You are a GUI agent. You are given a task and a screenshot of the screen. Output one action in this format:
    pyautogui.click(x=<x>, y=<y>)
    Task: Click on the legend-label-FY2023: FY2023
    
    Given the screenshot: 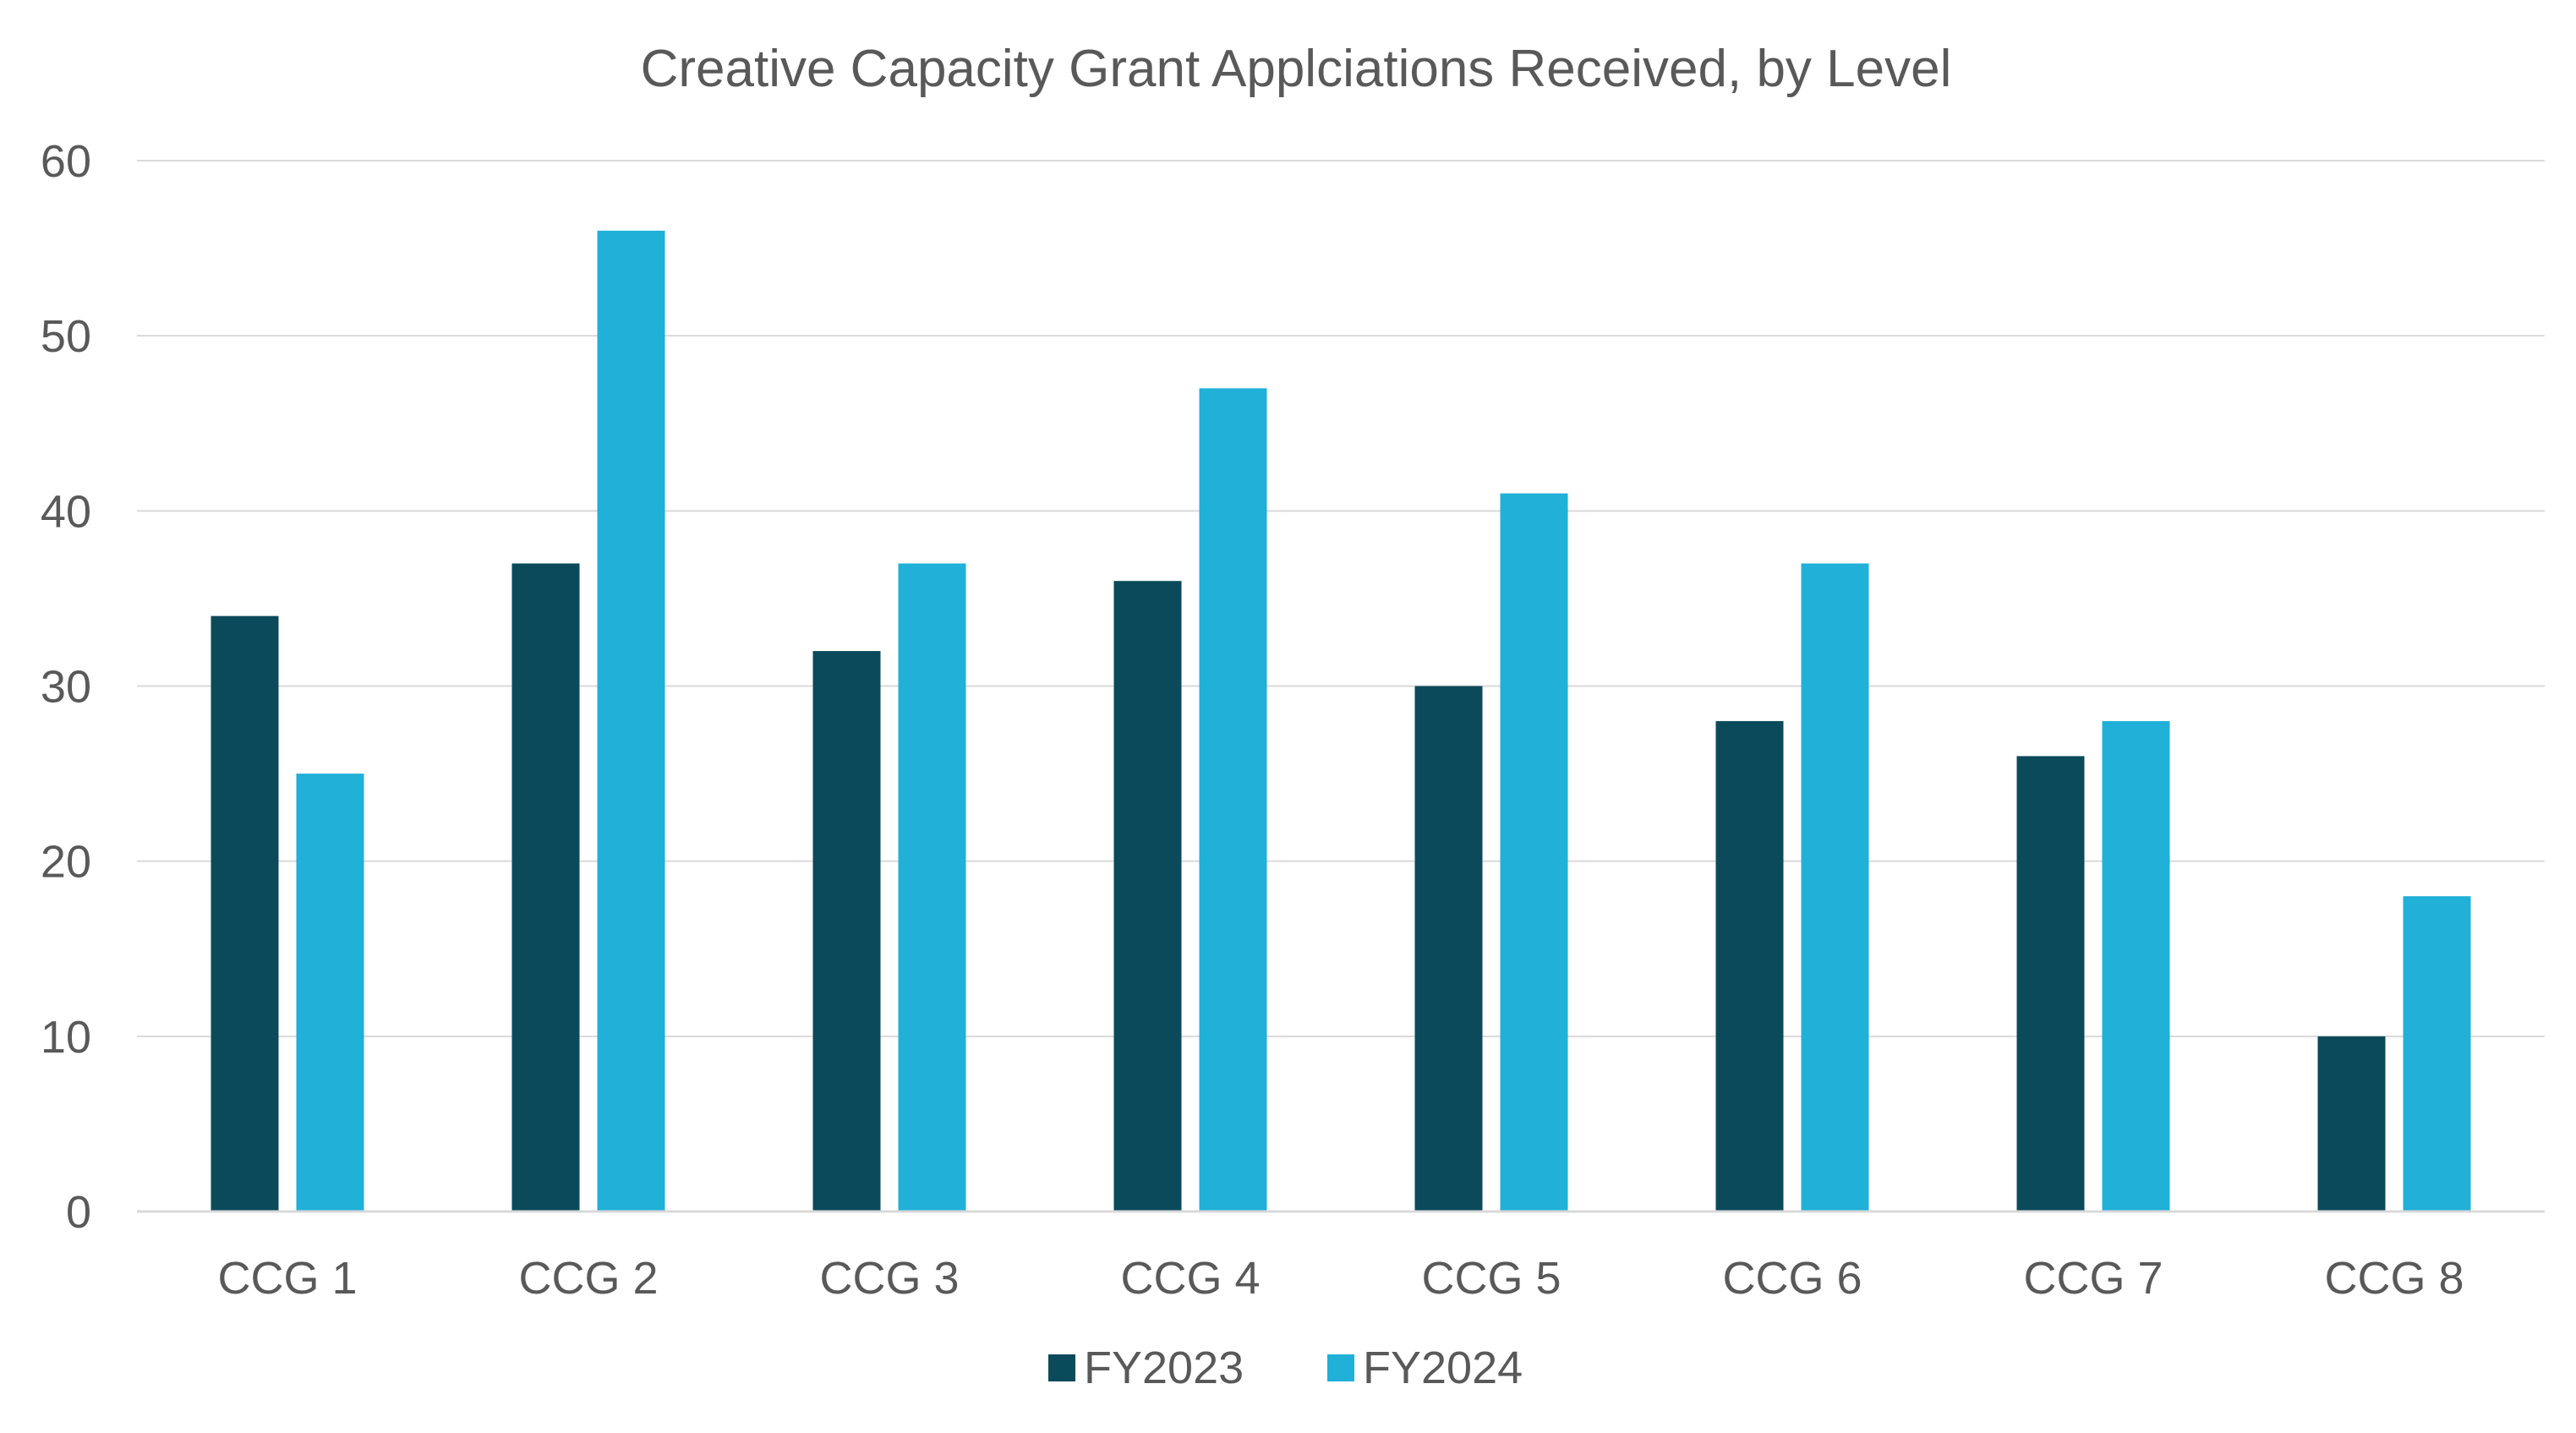 What is the action you would take?
    pyautogui.click(x=1164, y=1368)
    